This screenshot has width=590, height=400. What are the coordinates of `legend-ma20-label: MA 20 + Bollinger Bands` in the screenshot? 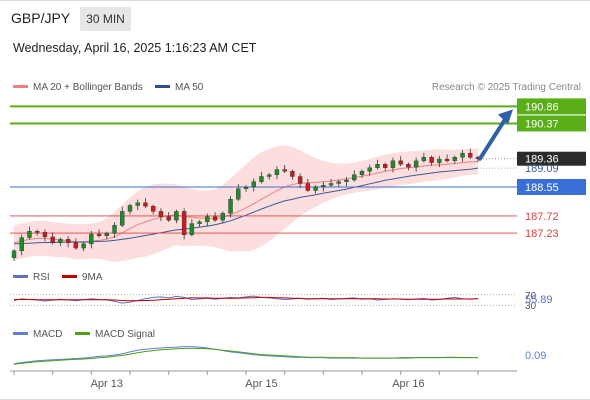 It's located at (88, 87).